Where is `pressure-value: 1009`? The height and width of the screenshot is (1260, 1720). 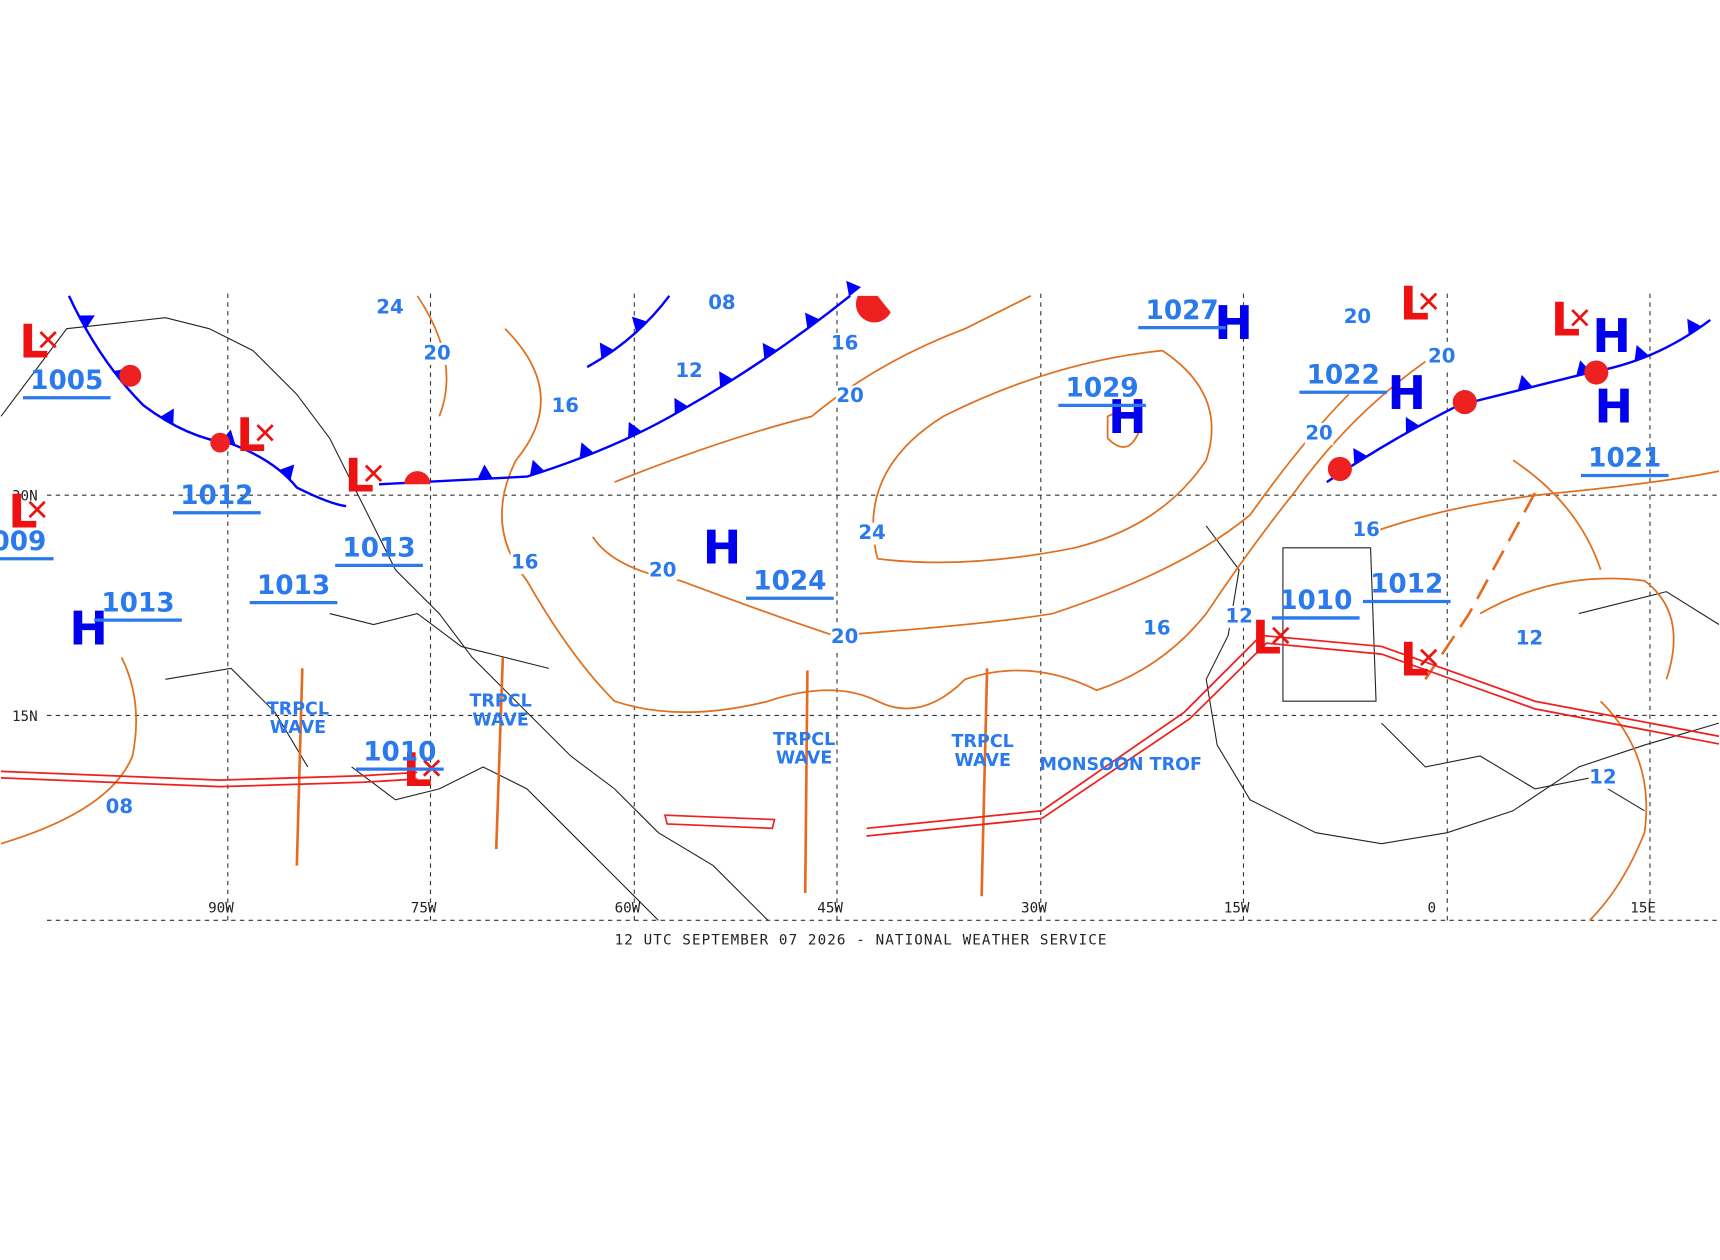 pressure-value: 1009 is located at coordinates (23, 542).